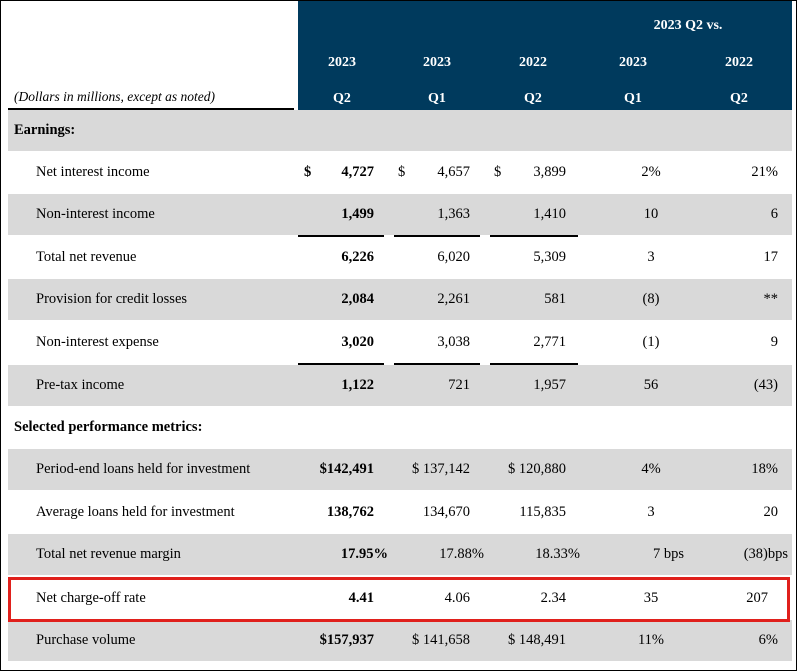 The image size is (797, 671). Describe the element at coordinates (533, 62) in the screenshot. I see `col-year-3: 2022` at that location.